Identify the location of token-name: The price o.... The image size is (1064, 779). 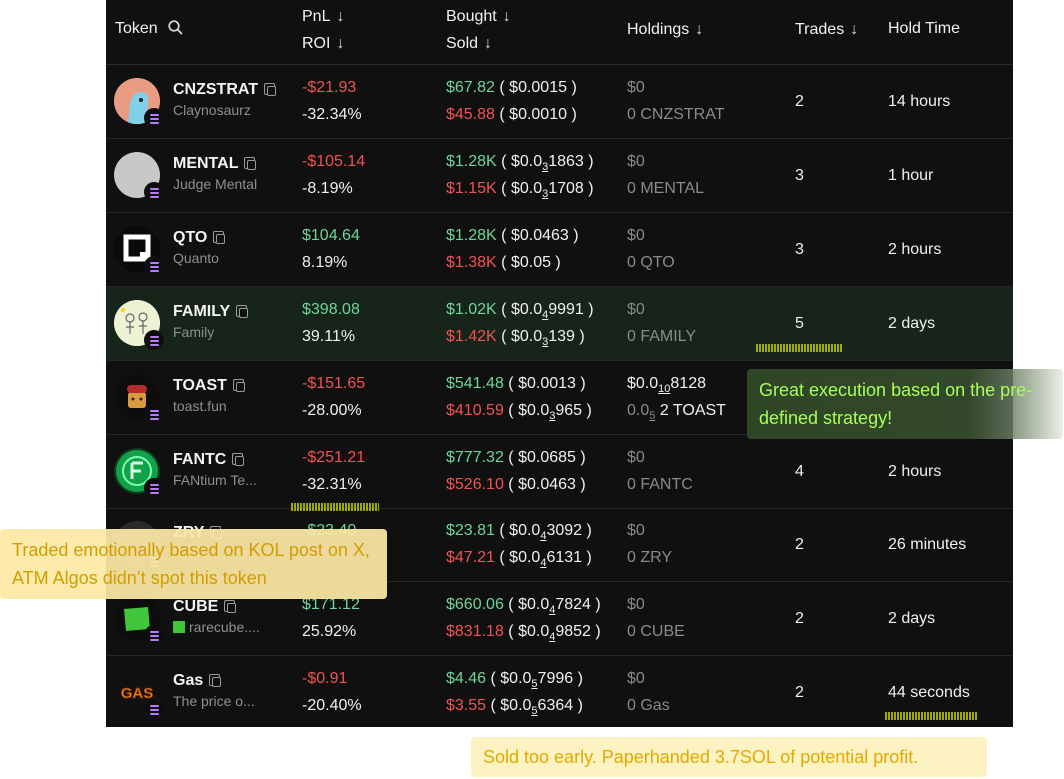
(214, 701).